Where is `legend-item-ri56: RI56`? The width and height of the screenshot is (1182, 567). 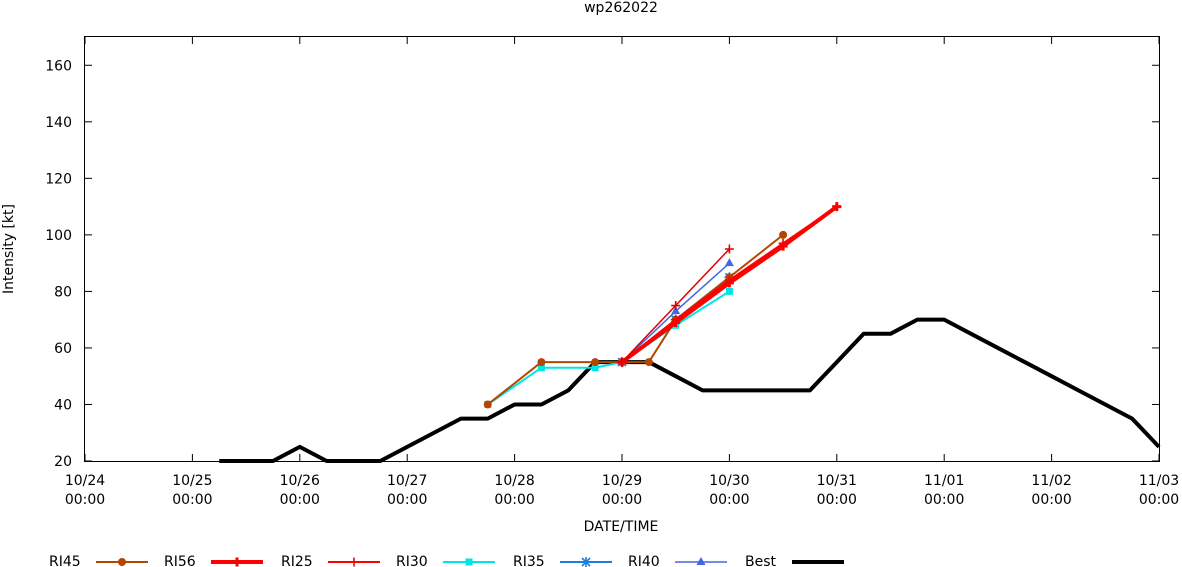 legend-item-ri56: RI56 is located at coordinates (213, 560).